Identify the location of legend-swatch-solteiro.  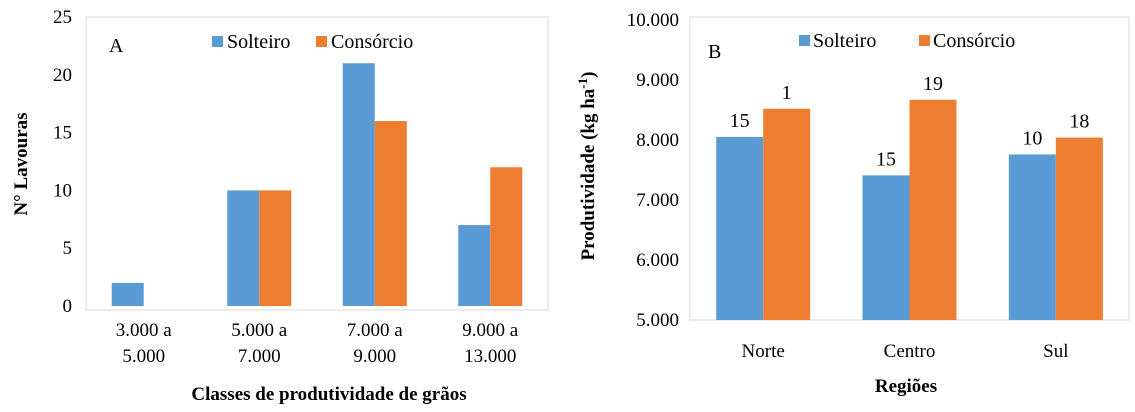
(217, 41).